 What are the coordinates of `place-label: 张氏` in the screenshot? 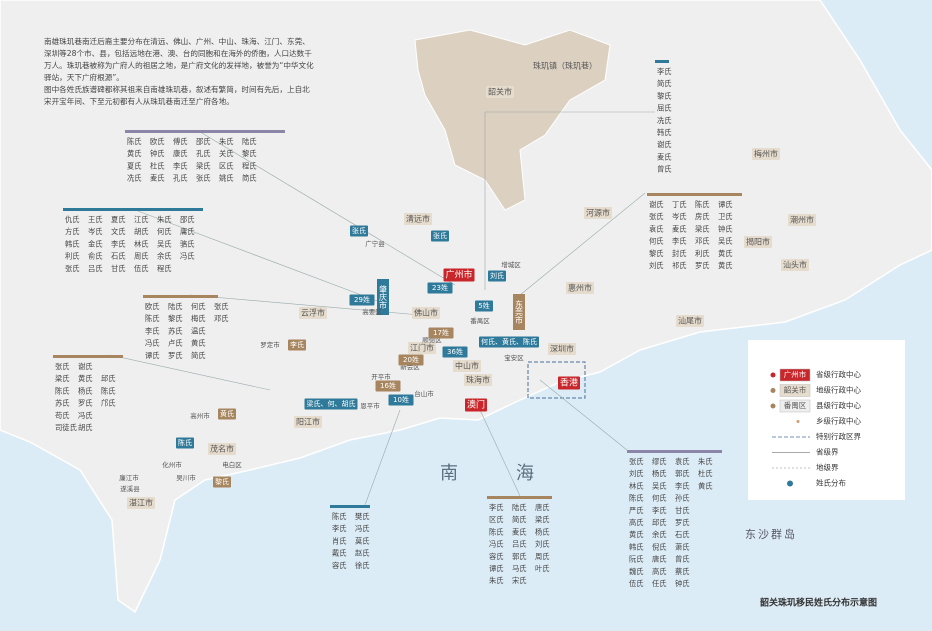 It's located at (440, 235).